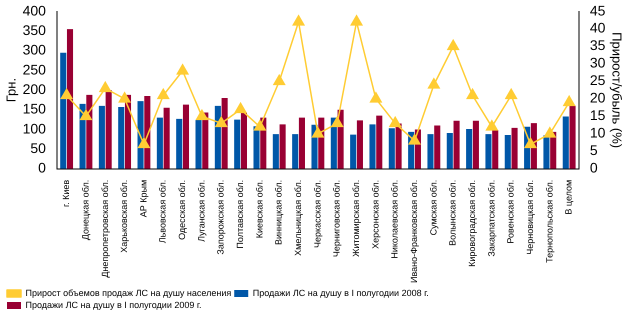 The width and height of the screenshot is (630, 320). I want to click on x-tick-label: Закарпатская обл., so click(491, 218).